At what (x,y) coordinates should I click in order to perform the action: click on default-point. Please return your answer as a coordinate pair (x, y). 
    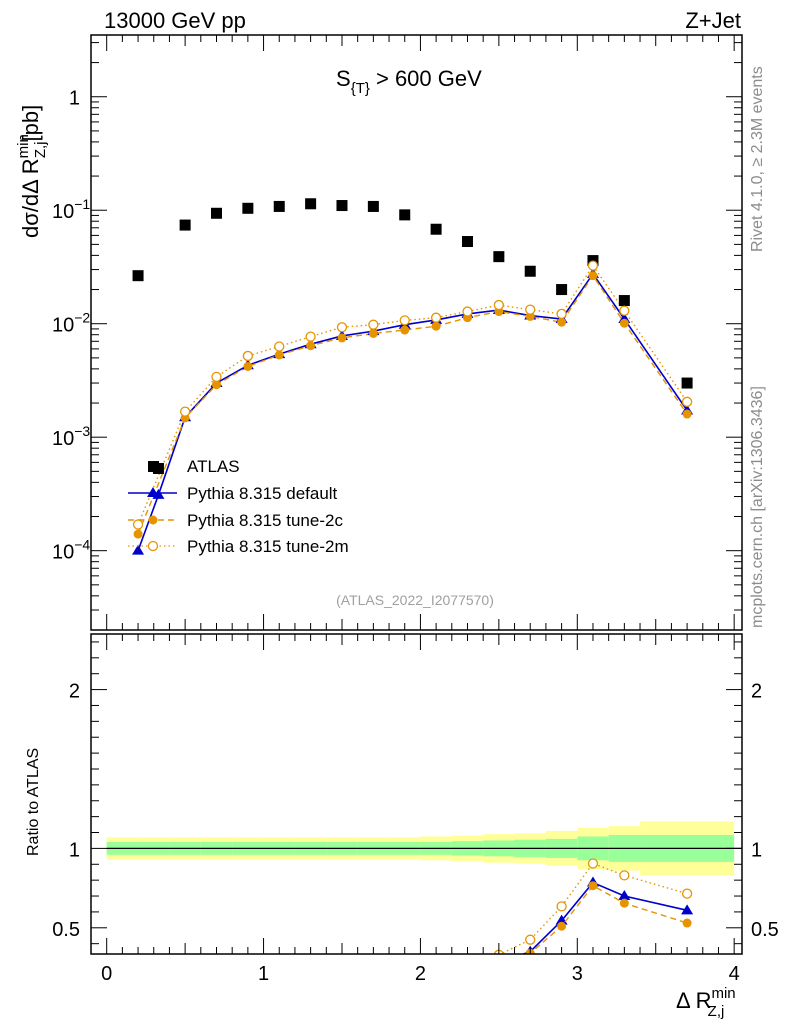
    Looking at the image, I should click on (138, 549).